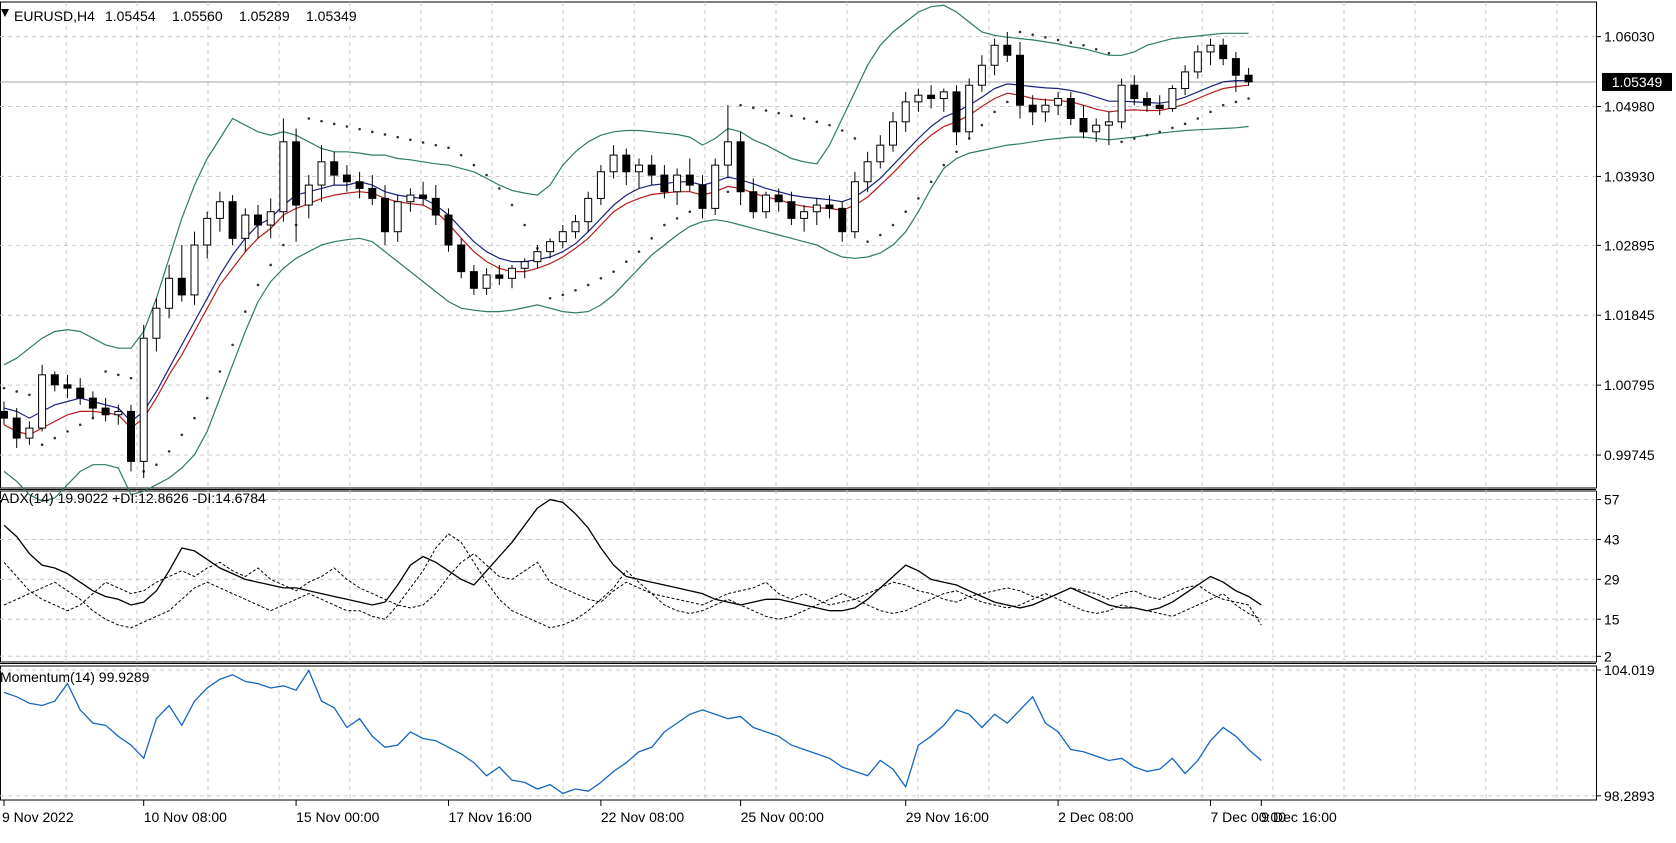  What do you see at coordinates (1629, 245) in the screenshot?
I see `price-axis-tick-label: 1.02895` at bounding box center [1629, 245].